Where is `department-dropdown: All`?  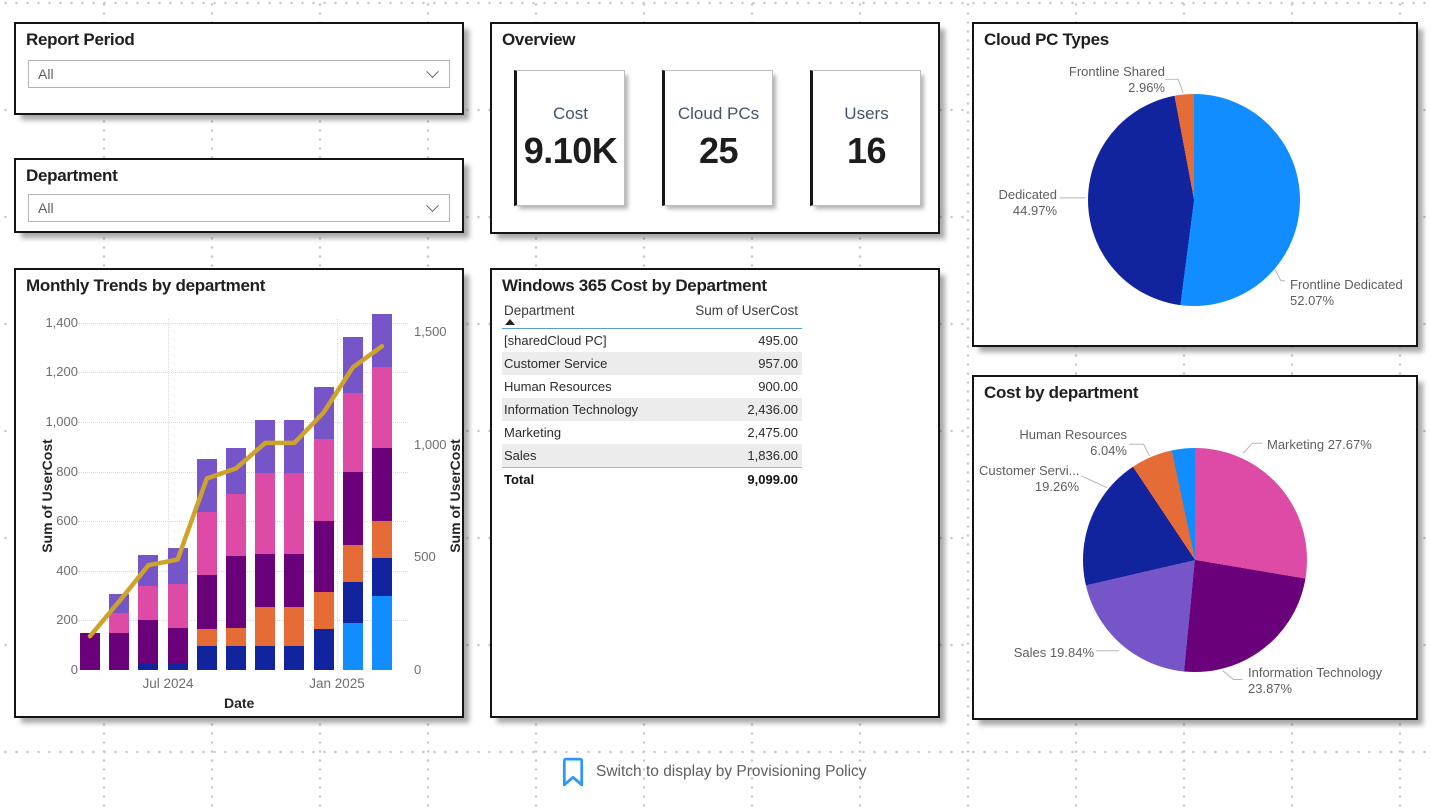 department-dropdown: All is located at coordinates (239, 208).